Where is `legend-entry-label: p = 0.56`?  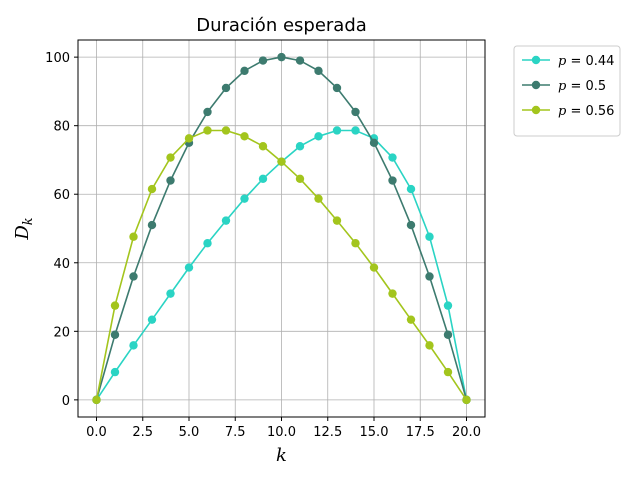 legend-entry-label: p = 0.56 is located at coordinates (586, 111).